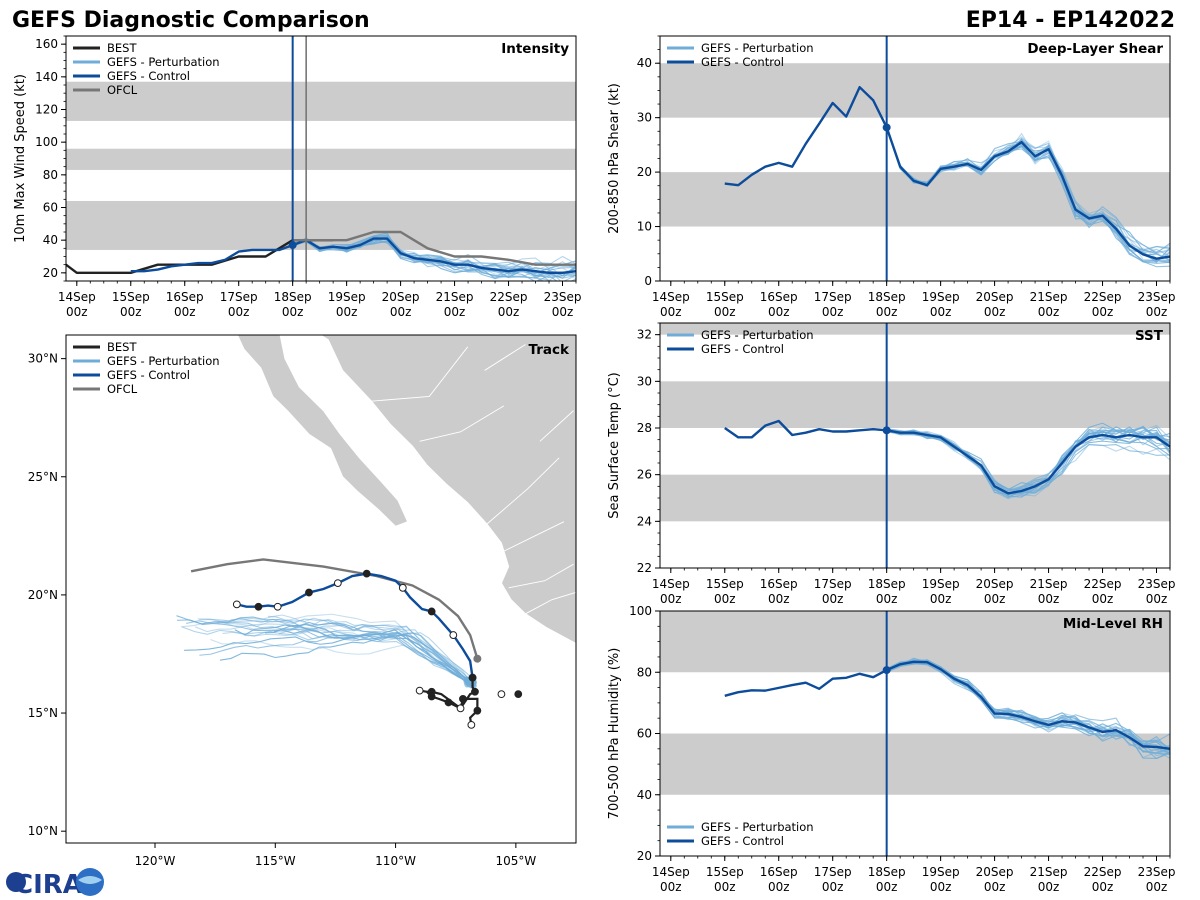 This screenshot has width=1200, height=900. I want to click on x-tick-date: 18Sep, so click(293, 297).